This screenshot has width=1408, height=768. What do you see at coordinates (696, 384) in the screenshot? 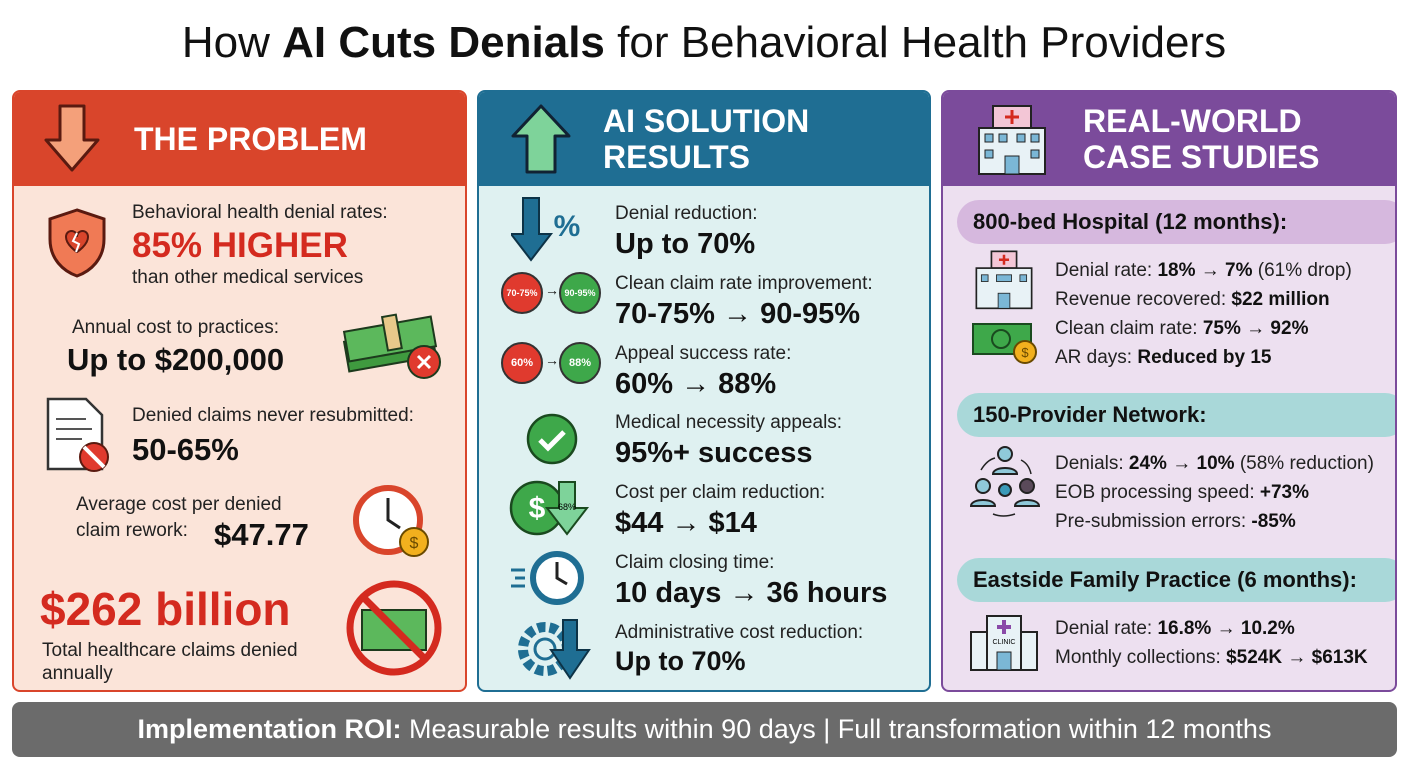
I see `item-value: 60% → 88%` at bounding box center [696, 384].